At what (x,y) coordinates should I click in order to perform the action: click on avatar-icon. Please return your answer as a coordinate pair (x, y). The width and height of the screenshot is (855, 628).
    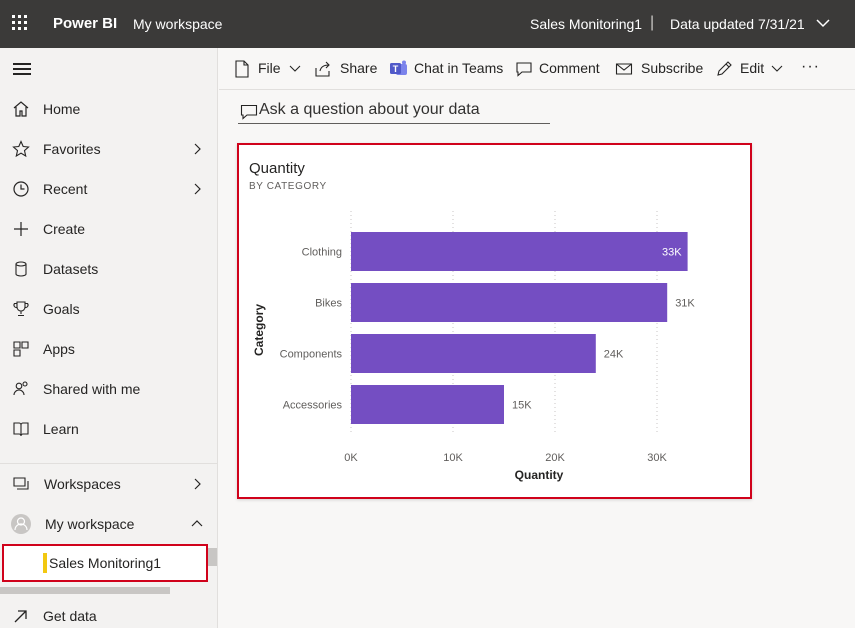
    Looking at the image, I should click on (21, 524).